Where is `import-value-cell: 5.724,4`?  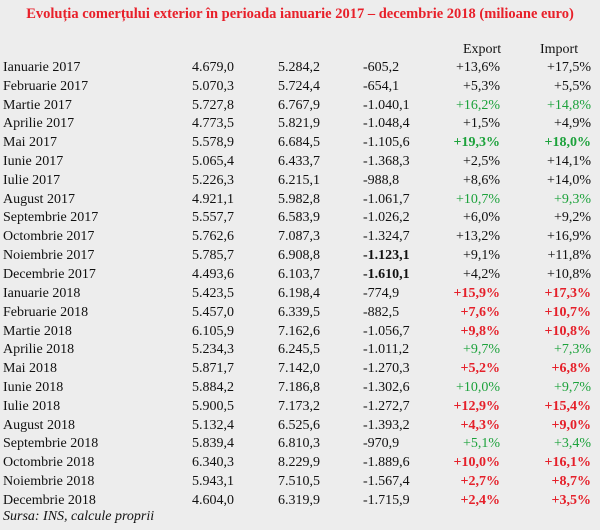 import-value-cell: 5.724,4 is located at coordinates (299, 86).